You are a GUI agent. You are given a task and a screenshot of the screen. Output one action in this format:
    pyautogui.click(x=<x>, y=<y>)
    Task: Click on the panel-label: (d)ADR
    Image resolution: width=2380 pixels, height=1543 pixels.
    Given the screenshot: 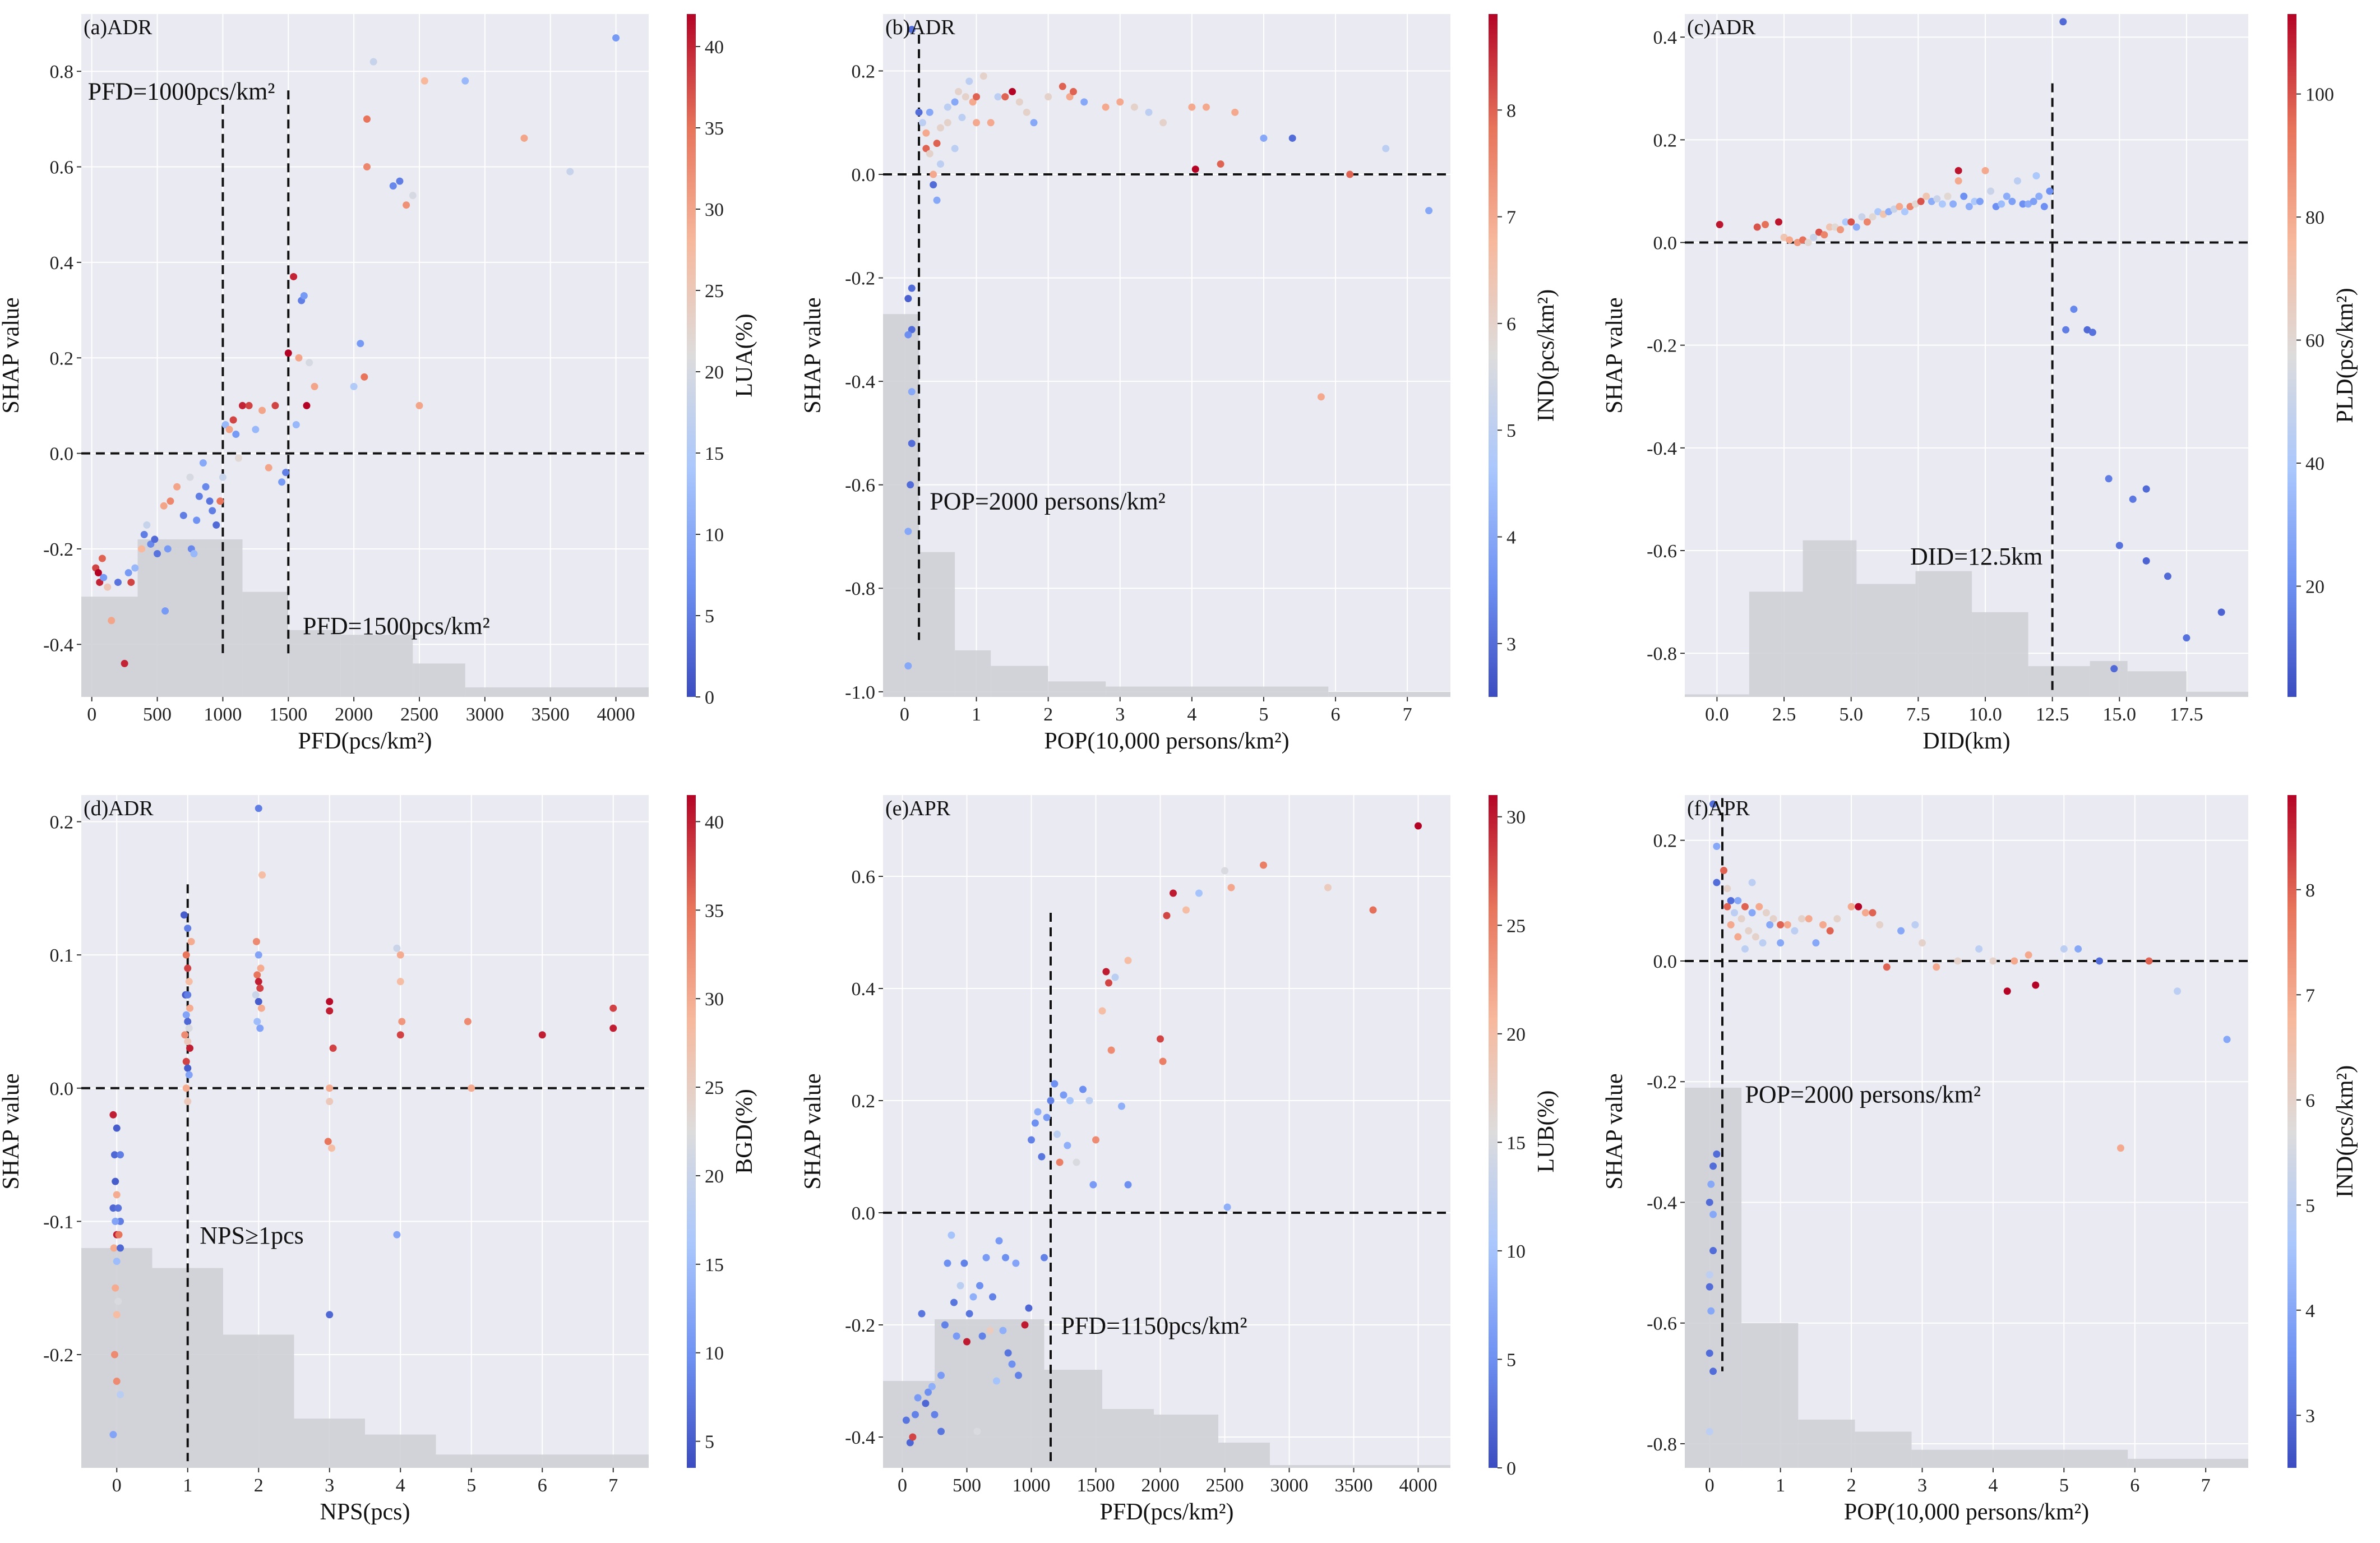 What is the action you would take?
    pyautogui.click(x=119, y=808)
    